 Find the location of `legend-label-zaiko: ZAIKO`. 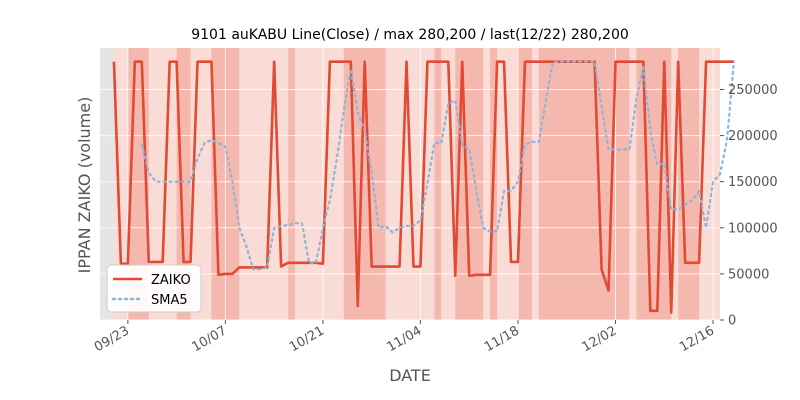

legend-label-zaiko: ZAIKO is located at coordinates (171, 280).